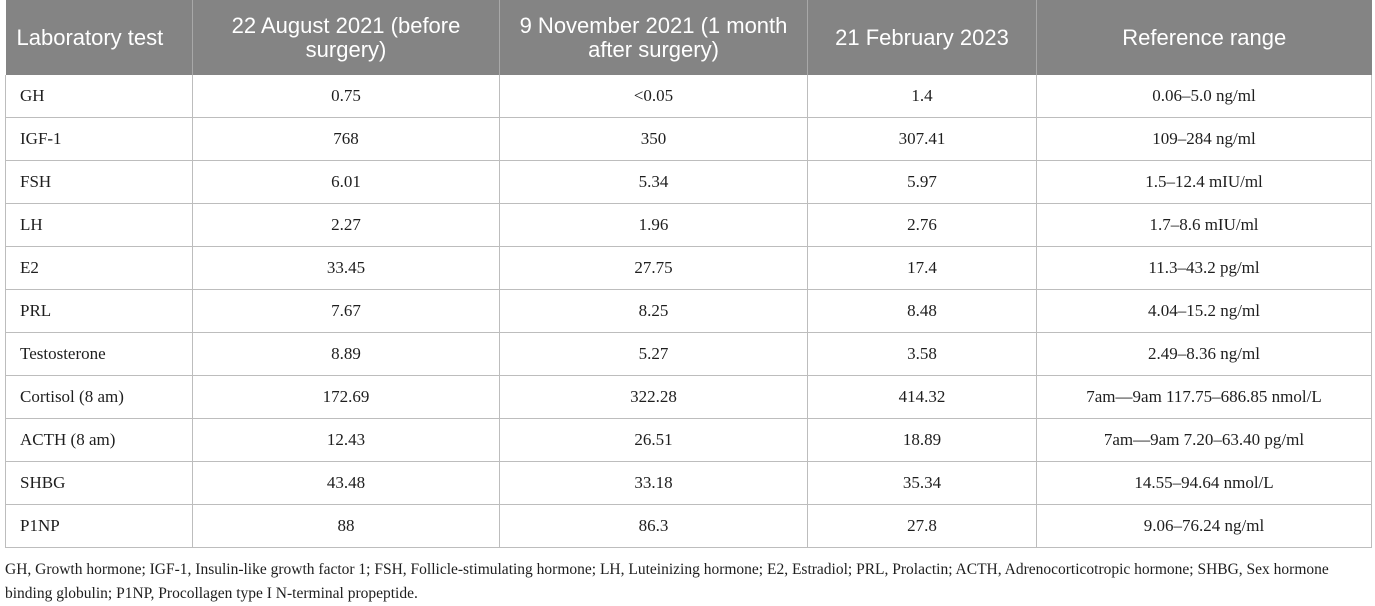 This screenshot has width=1375, height=606. Describe the element at coordinates (346, 182) in the screenshot. I see `cell-value: 6.01` at that location.